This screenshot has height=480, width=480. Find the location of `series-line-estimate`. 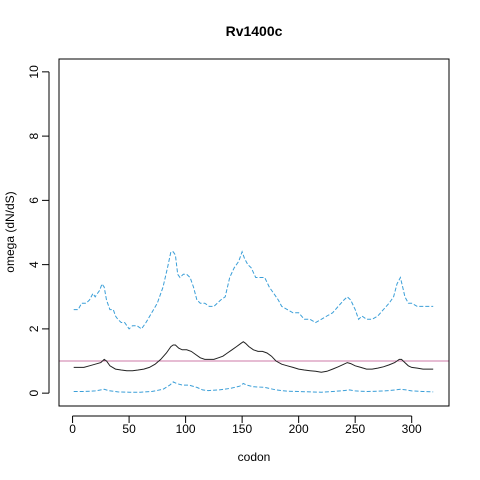

series-line-estimate is located at coordinates (253, 357).